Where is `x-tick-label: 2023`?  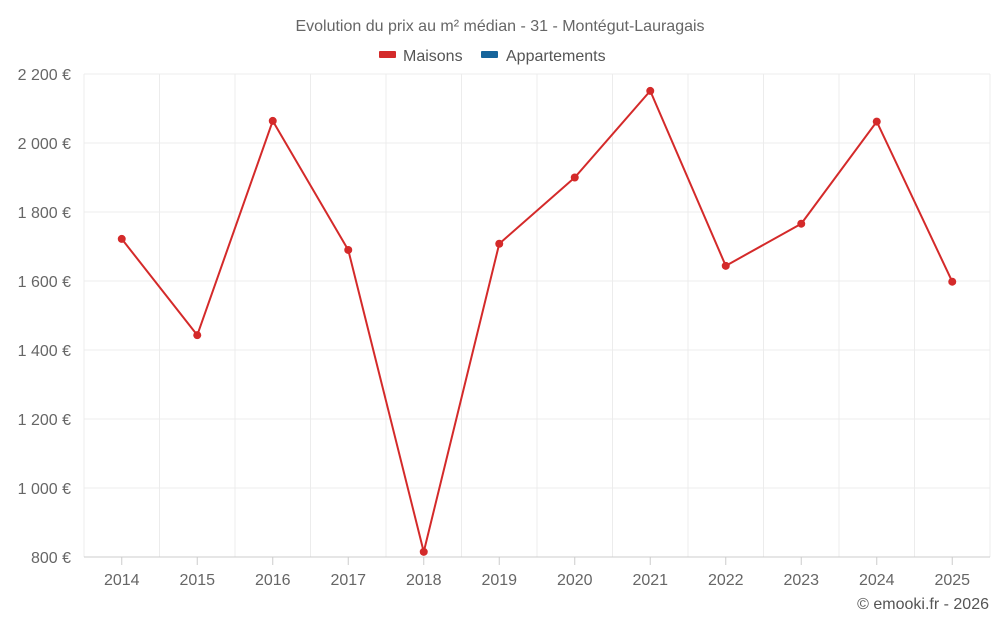 x-tick-label: 2023 is located at coordinates (801, 580).